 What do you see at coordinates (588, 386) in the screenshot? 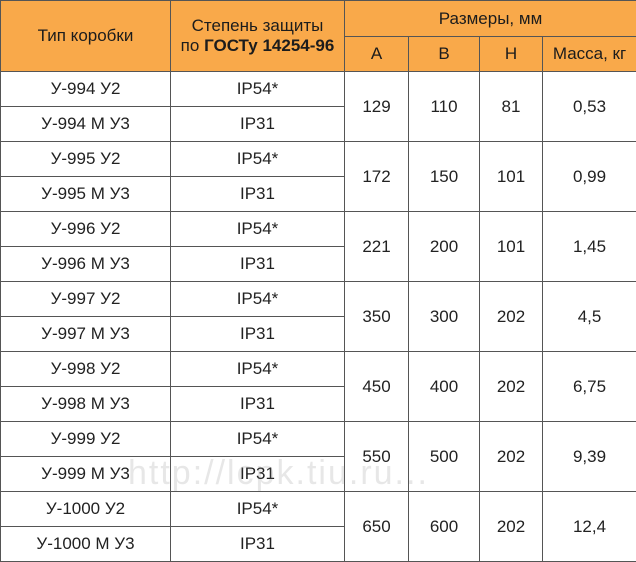
I see `mass-cell: 6,75` at bounding box center [588, 386].